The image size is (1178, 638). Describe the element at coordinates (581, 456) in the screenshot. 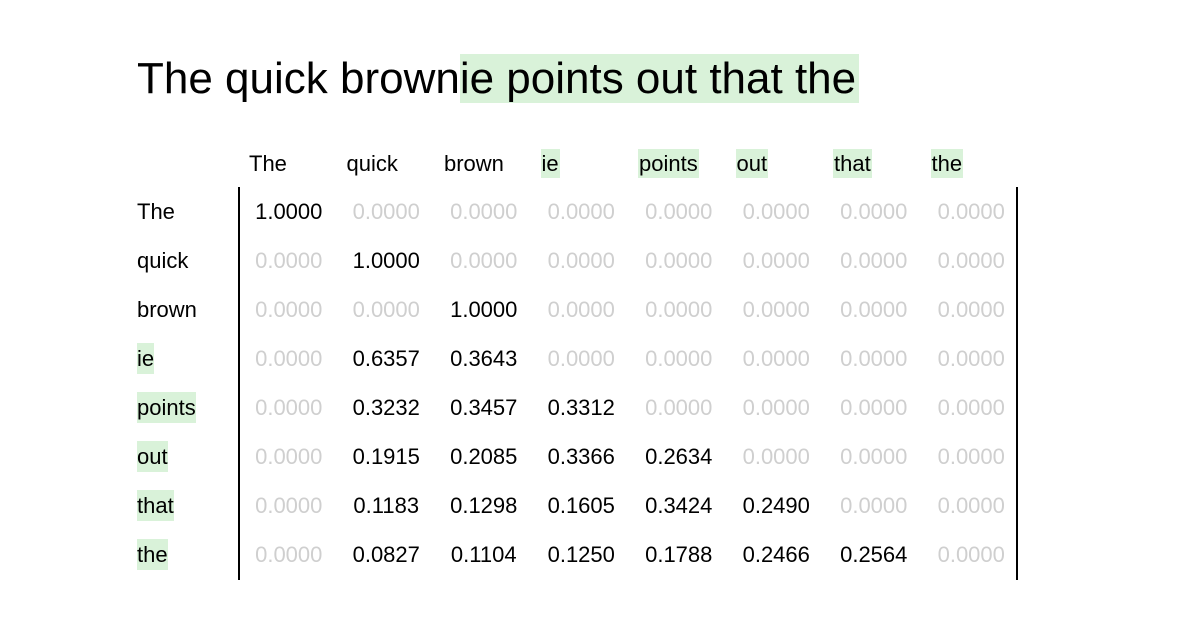

I see `matrix-cell: 0.3366` at that location.